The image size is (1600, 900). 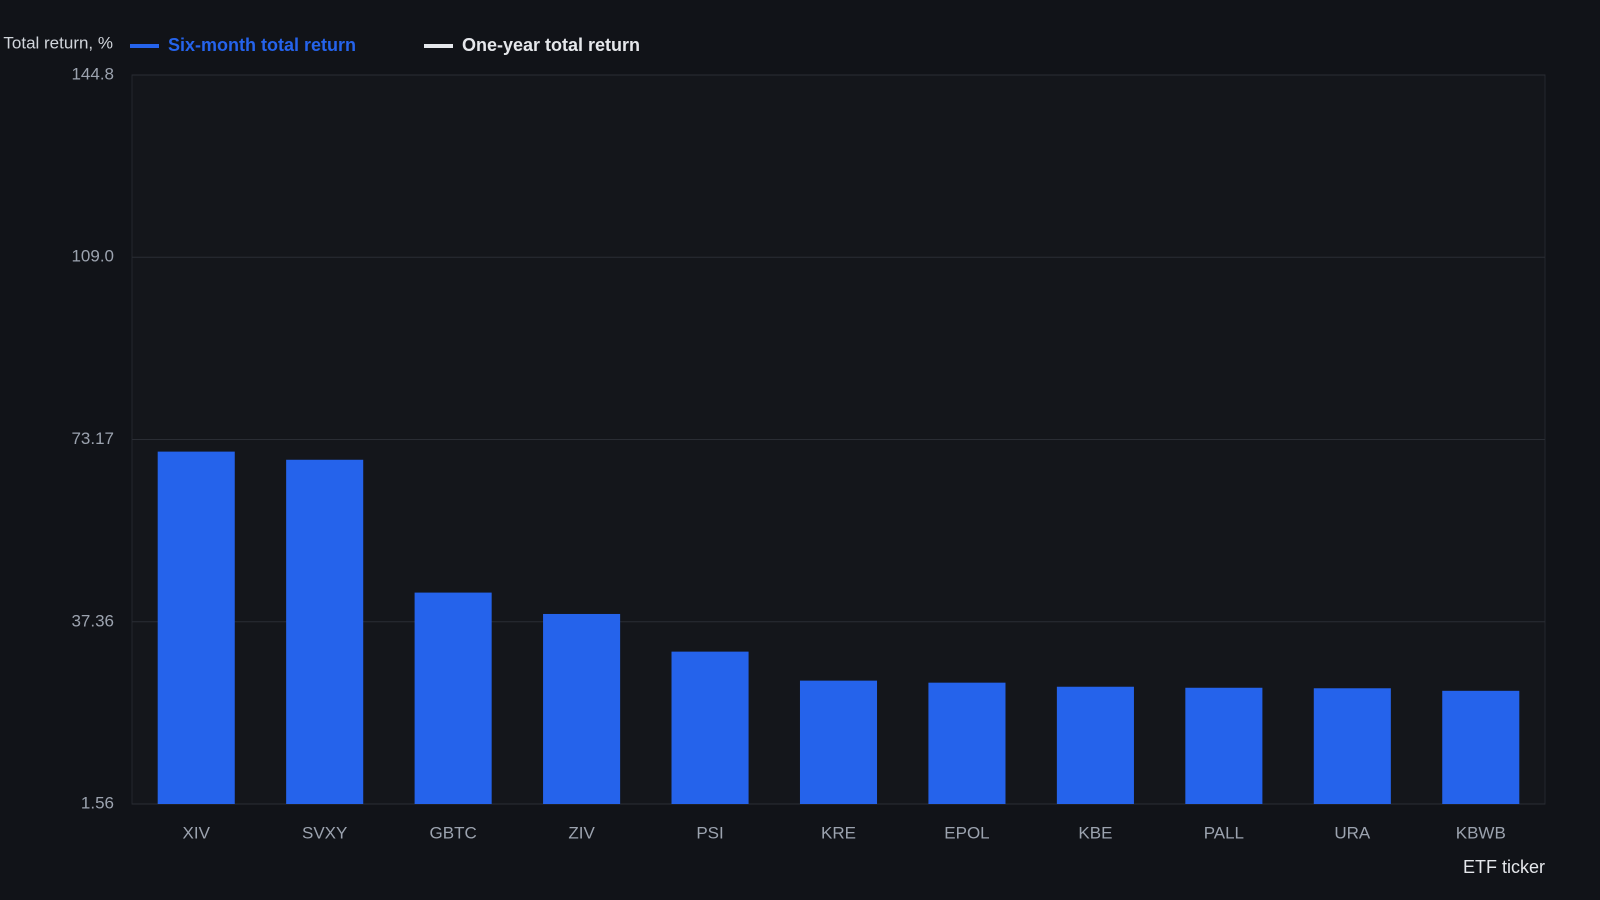 I want to click on y-tick-label: 1.56, so click(x=97, y=802).